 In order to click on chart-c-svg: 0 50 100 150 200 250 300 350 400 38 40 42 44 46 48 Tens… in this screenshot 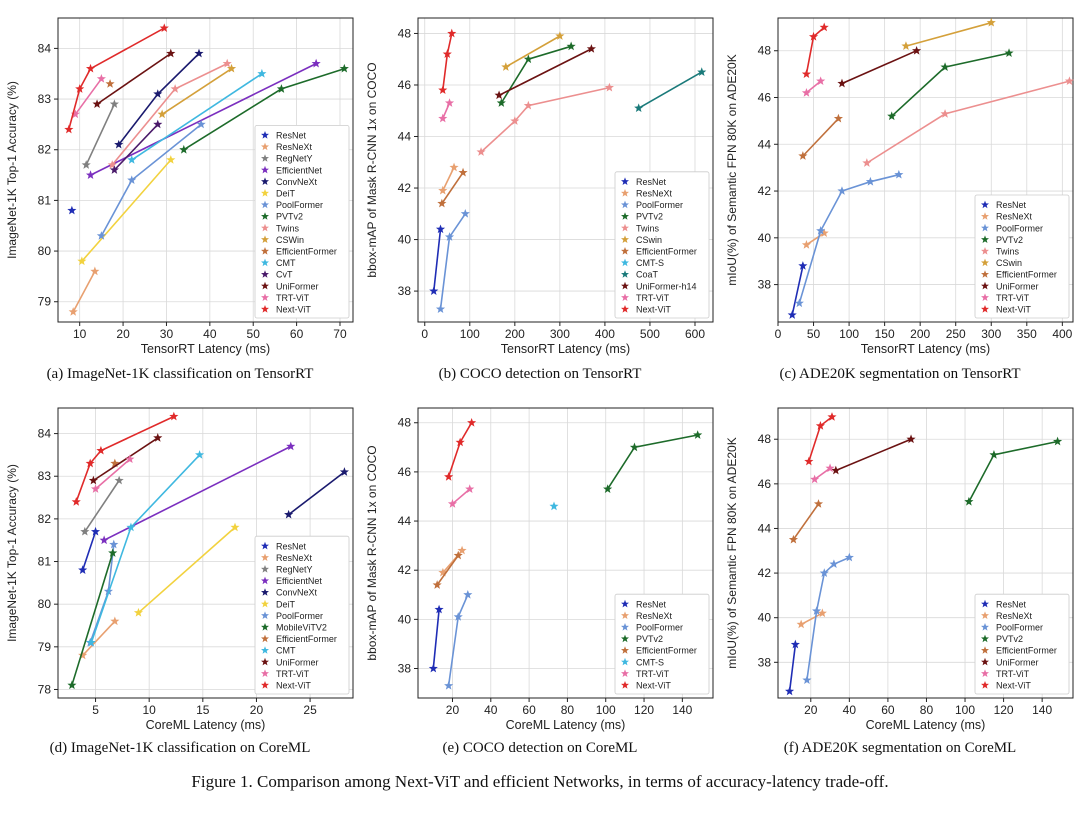, I will do `click(900, 186)`.